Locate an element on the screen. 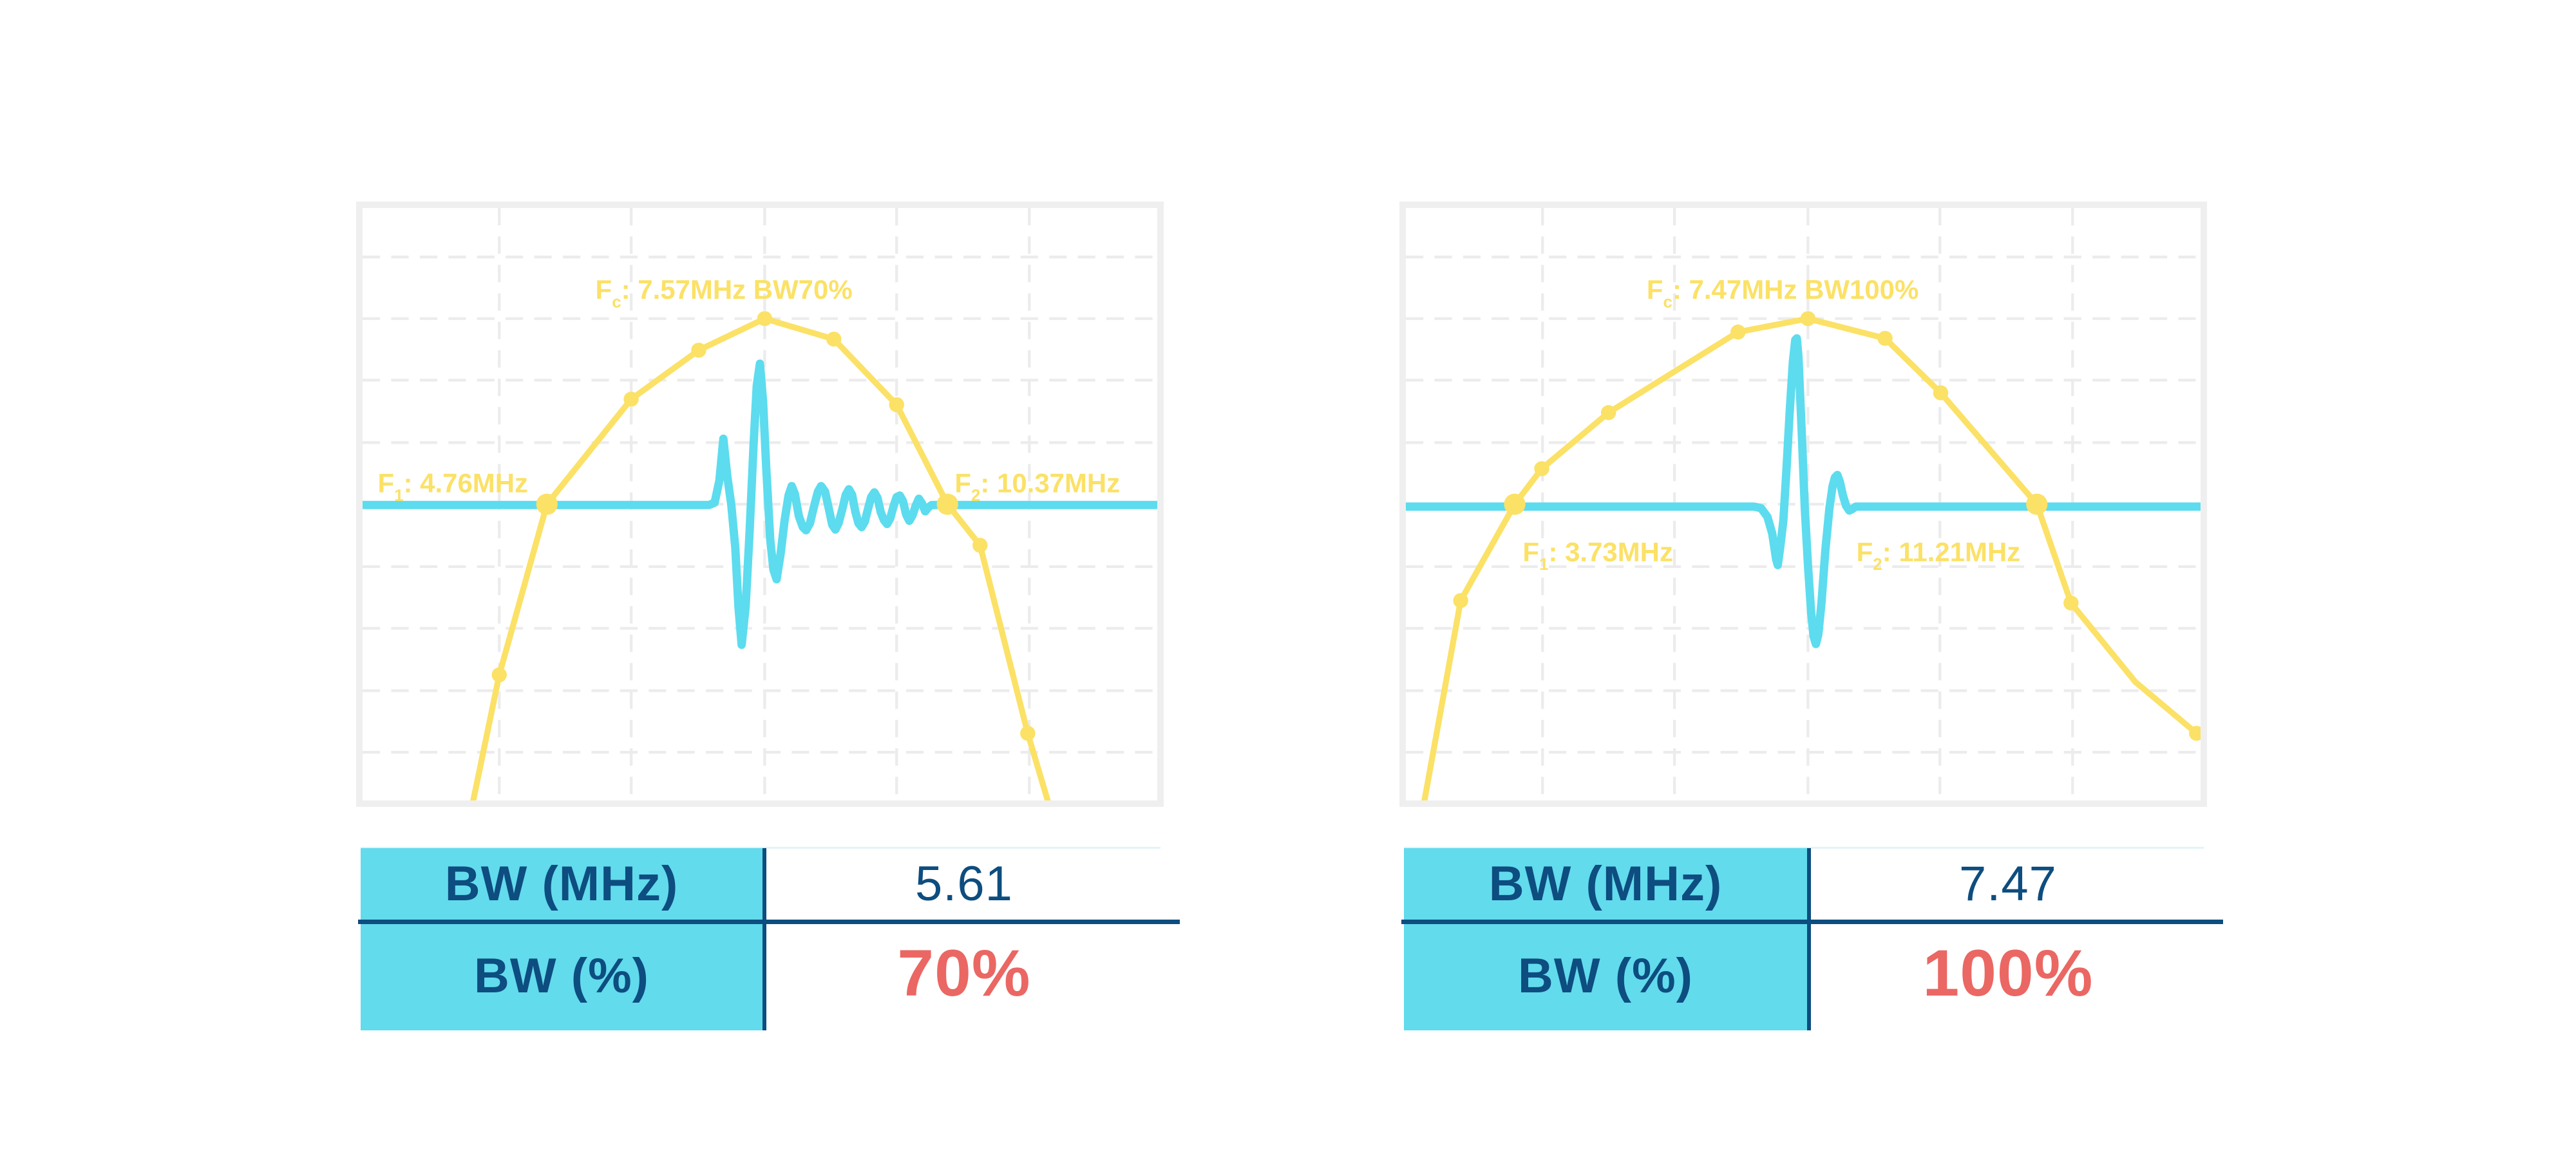  bw-percent-value: 100% is located at coordinates (2008, 973).